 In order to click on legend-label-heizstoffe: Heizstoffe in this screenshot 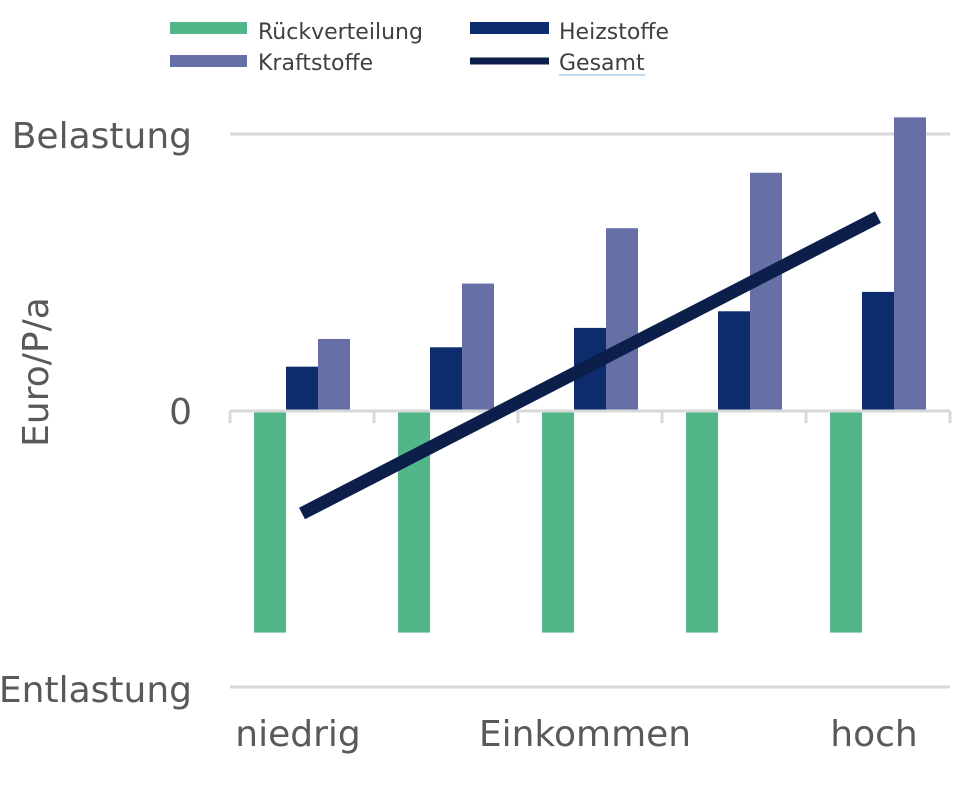, I will do `click(614, 32)`.